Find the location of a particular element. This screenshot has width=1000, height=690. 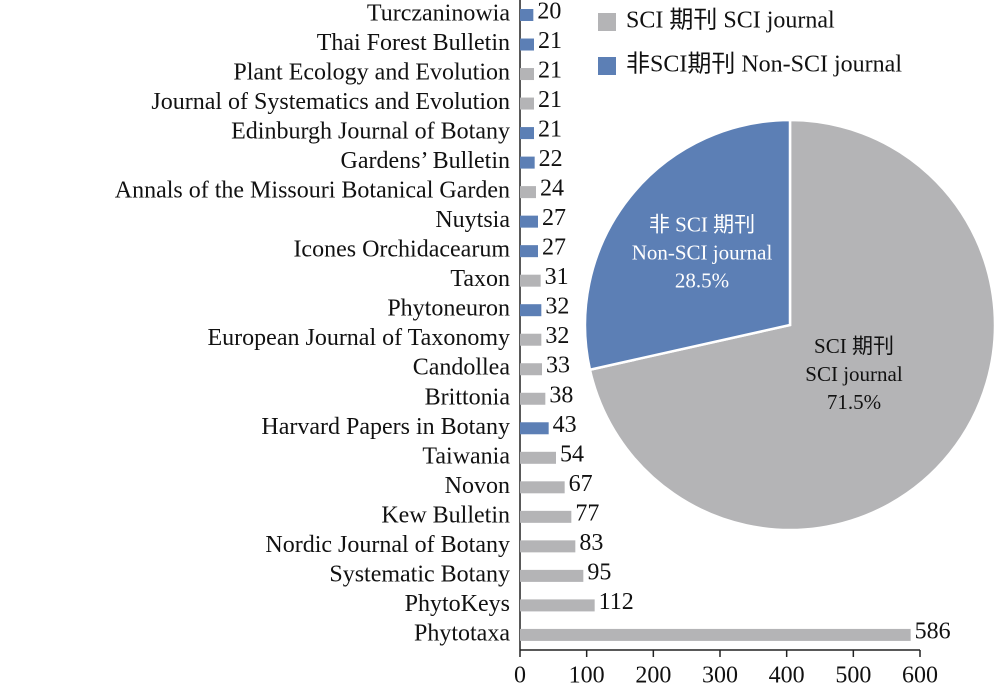

data-label: 77 is located at coordinates (587, 513).